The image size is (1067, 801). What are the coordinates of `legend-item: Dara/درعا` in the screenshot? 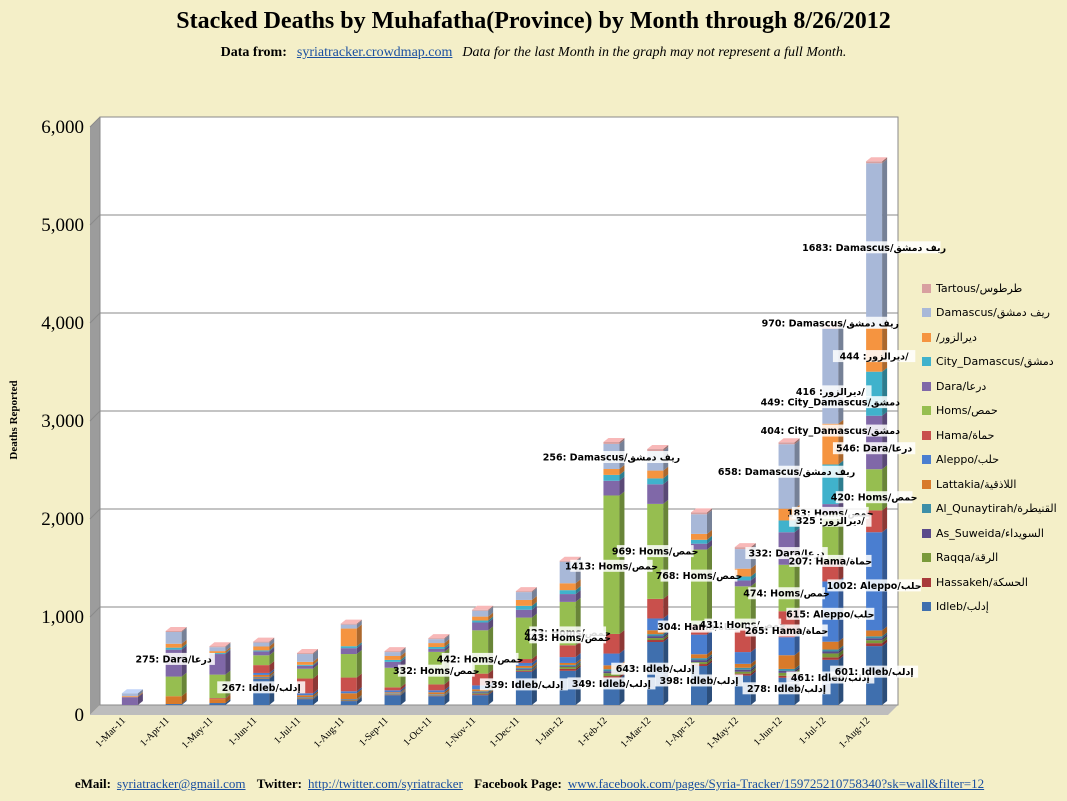 It's located at (992, 386).